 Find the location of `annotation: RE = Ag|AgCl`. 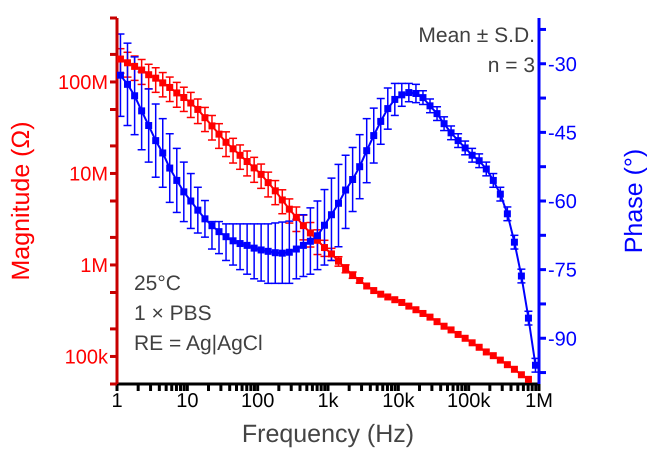

annotation: RE = Ag|AgCl is located at coordinates (198, 344).